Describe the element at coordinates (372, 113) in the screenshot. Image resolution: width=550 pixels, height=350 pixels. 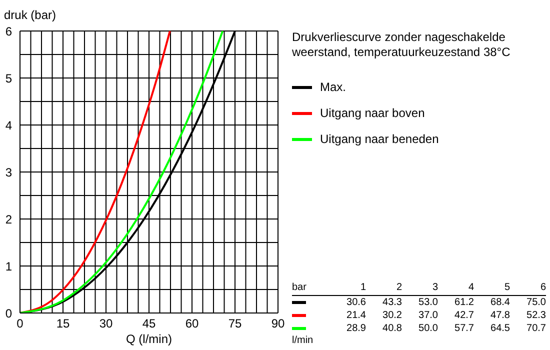
I see `legend-label: Uitgang naar boven` at that location.